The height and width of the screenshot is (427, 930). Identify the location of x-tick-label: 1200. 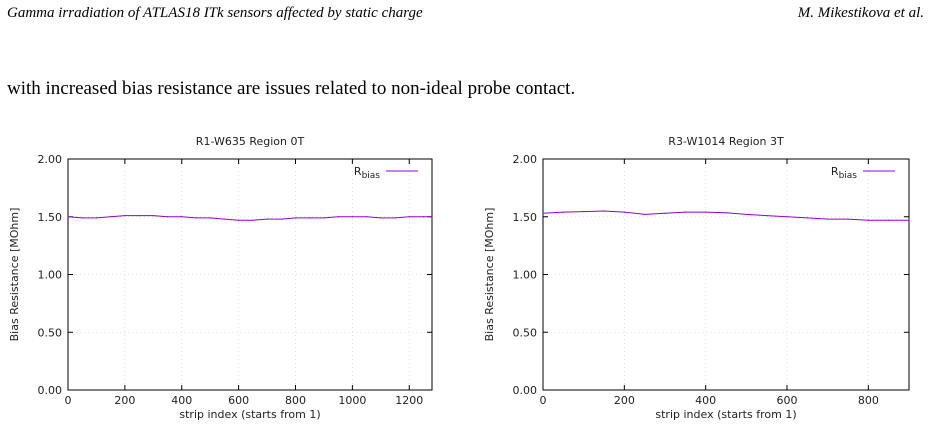
(409, 400).